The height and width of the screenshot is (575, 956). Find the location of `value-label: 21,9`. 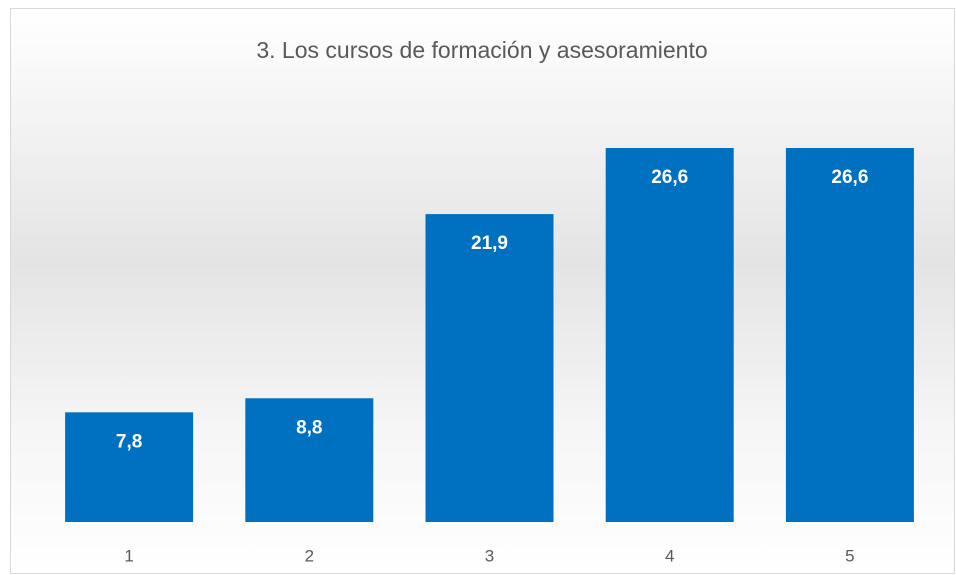

value-label: 21,9 is located at coordinates (489, 243).